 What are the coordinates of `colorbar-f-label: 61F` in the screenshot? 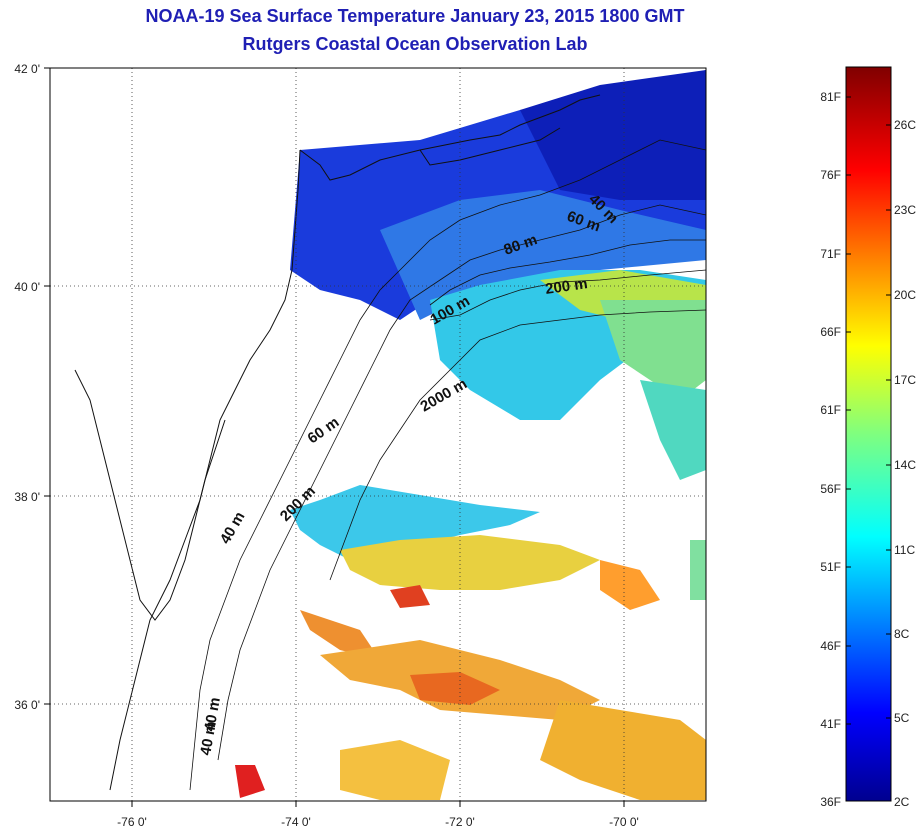 It's located at (830, 410).